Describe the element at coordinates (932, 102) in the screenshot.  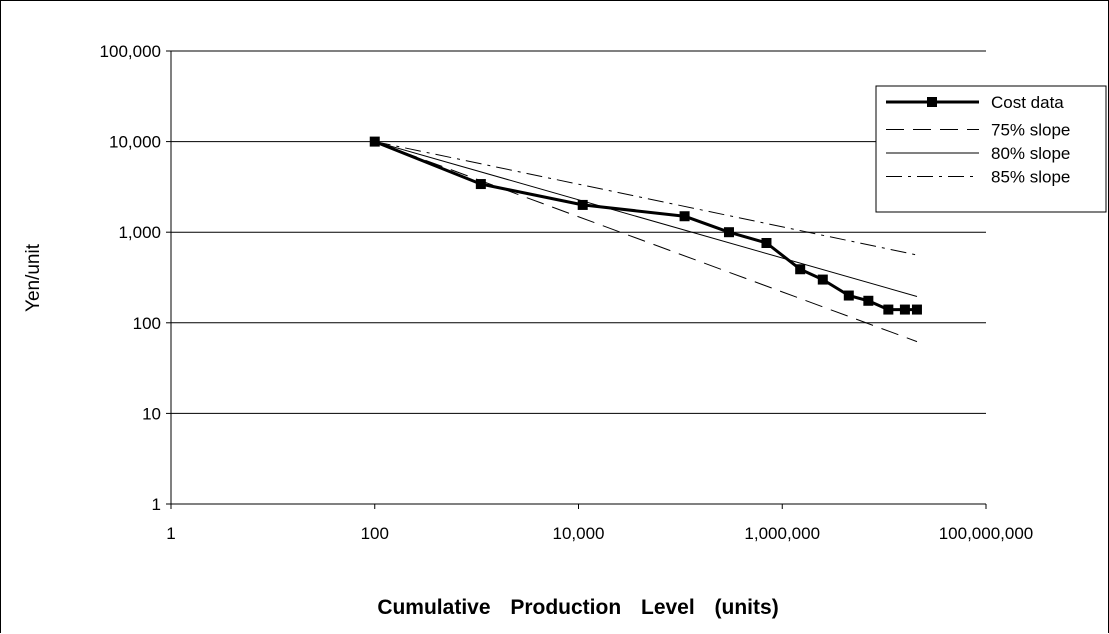
I see `legend-marker-cost-data` at that location.